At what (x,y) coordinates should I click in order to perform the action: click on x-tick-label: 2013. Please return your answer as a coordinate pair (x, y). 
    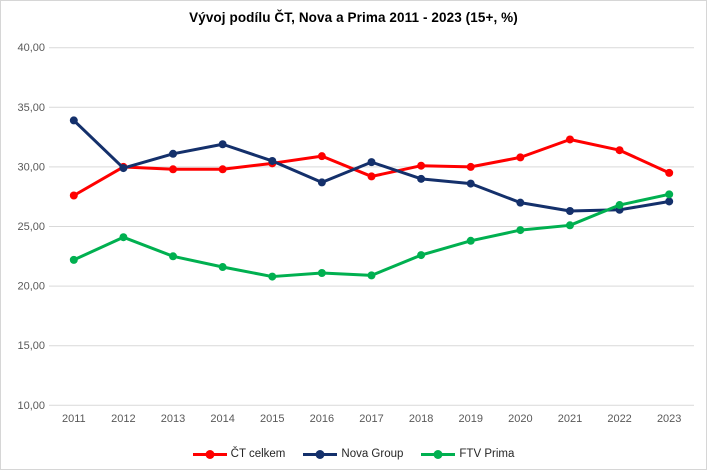
    Looking at the image, I should click on (173, 419).